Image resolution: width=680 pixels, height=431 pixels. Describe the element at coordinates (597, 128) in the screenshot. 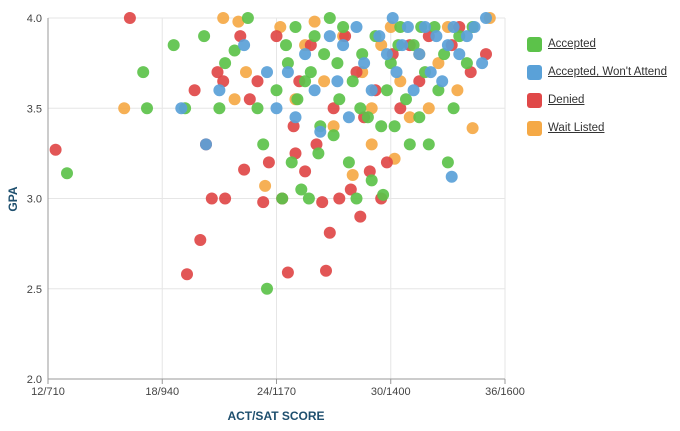

I see `legend-item-wait-listed: Wait Listed` at that location.